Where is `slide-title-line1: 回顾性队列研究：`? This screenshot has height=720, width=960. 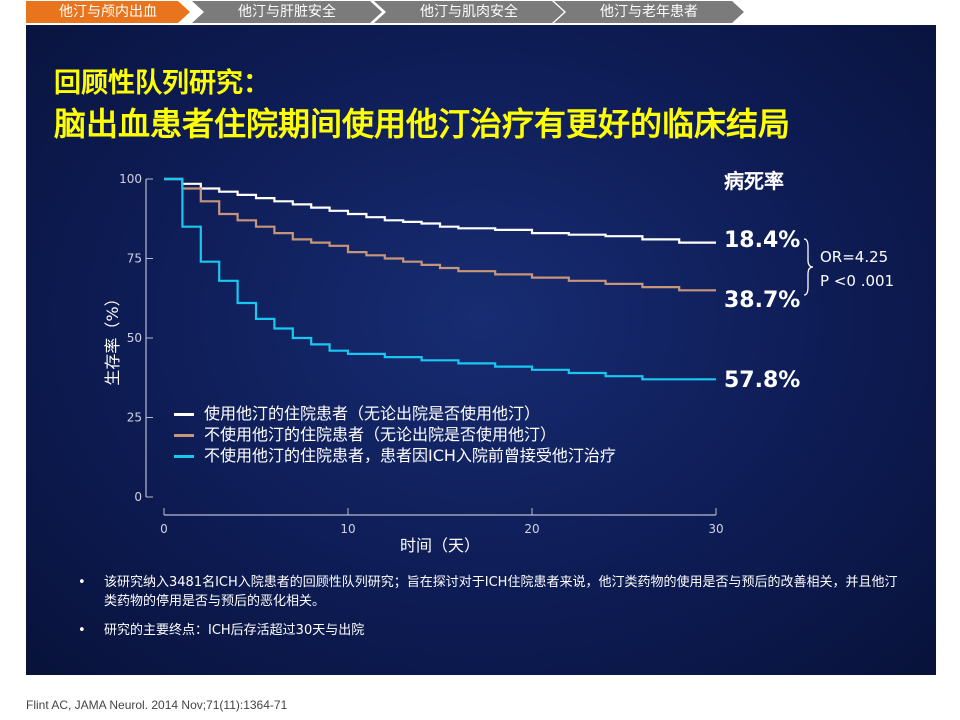
slide-title-line1: 回顾性队列研究： is located at coordinates (162, 83).